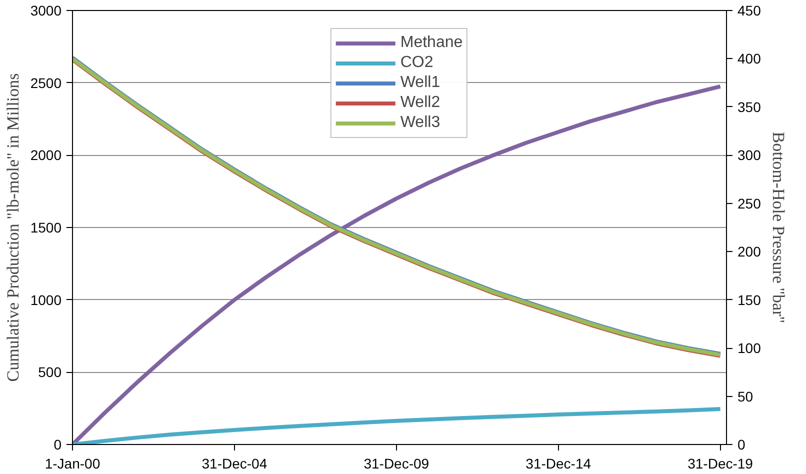 Image resolution: width=806 pixels, height=474 pixels. Describe the element at coordinates (750, 252) in the screenshot. I see `y2-tick-label: 200` at that location.